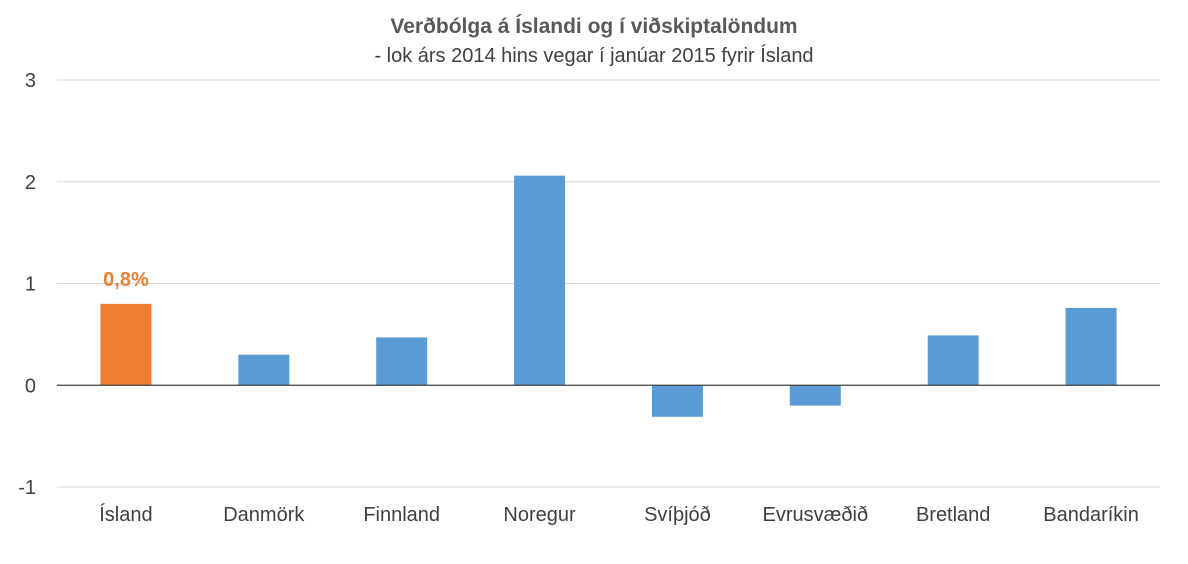 This screenshot has height=564, width=1188. Describe the element at coordinates (1091, 515) in the screenshot. I see `x-category-label: Bandaríkin` at that location.